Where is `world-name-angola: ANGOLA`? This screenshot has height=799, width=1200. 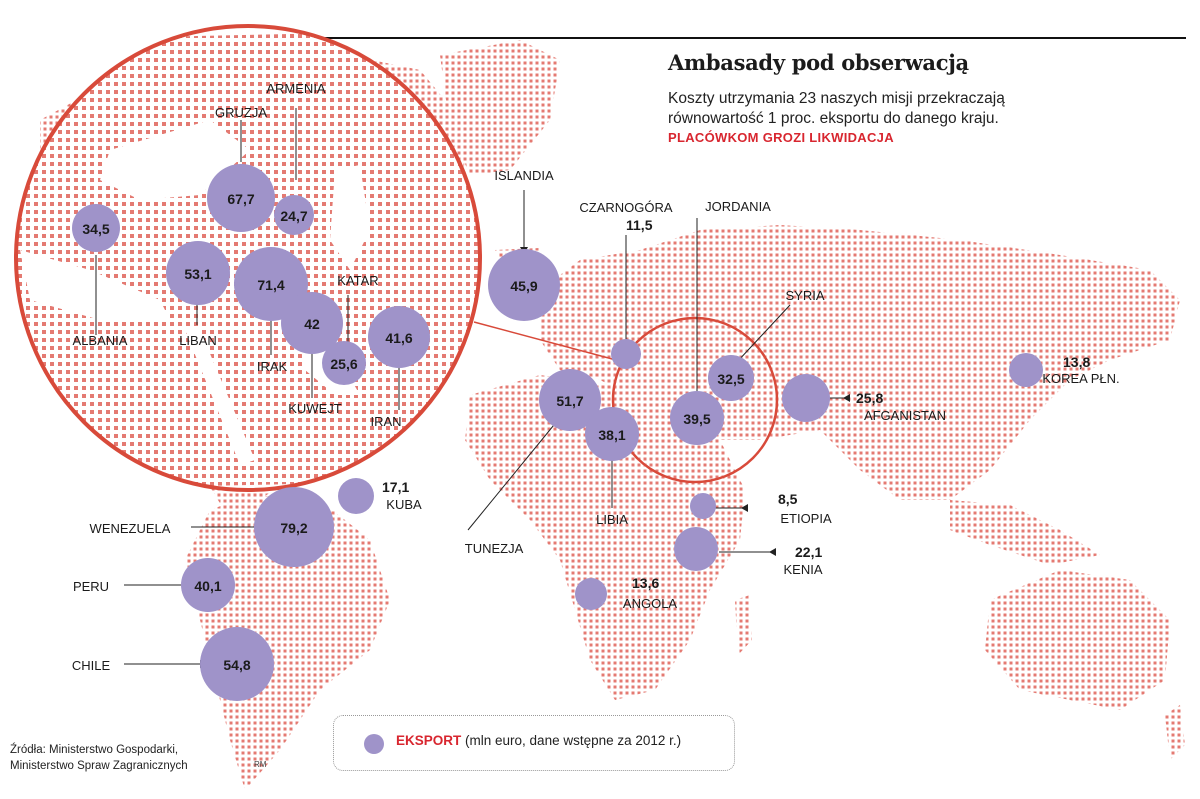 world-name-angola: ANGOLA is located at coordinates (650, 603).